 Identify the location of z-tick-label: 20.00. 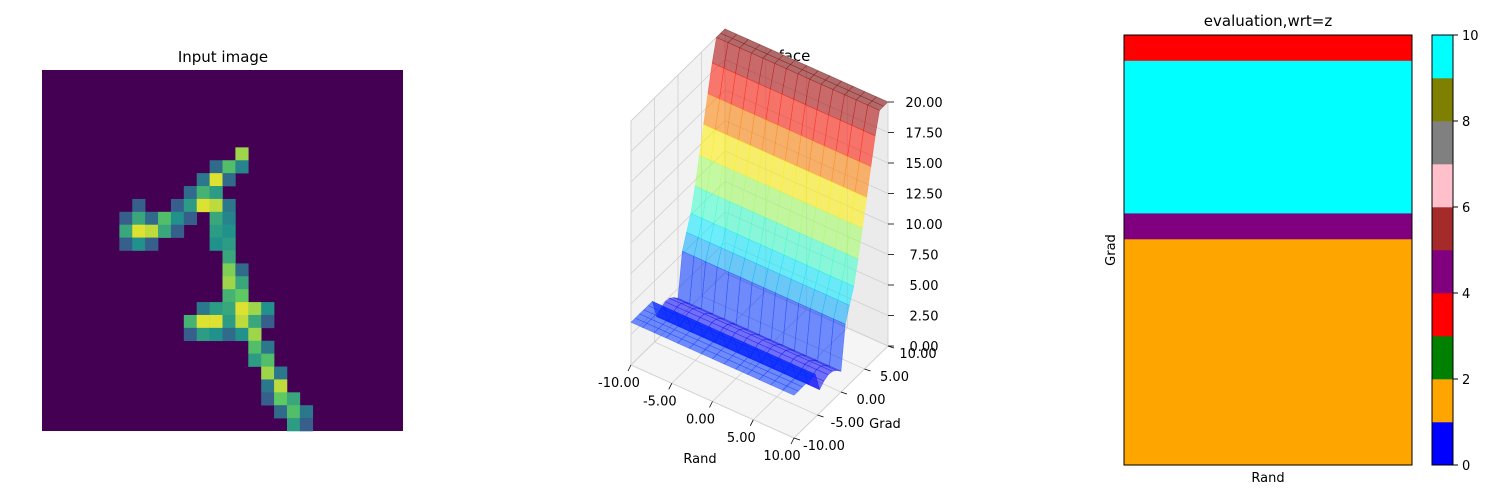
(923, 103).